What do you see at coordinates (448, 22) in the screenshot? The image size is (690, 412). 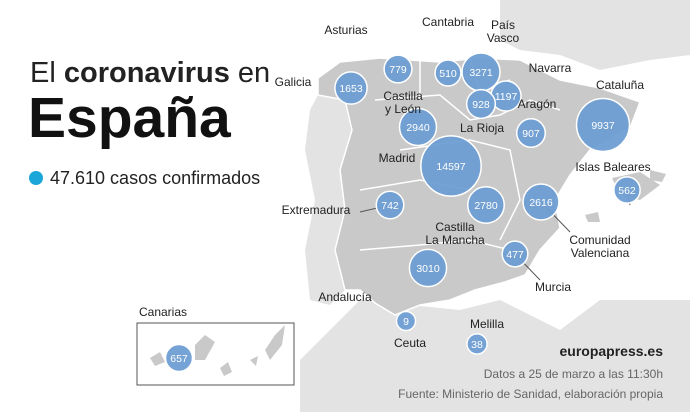 I see `region-label: Cantabria` at bounding box center [448, 22].